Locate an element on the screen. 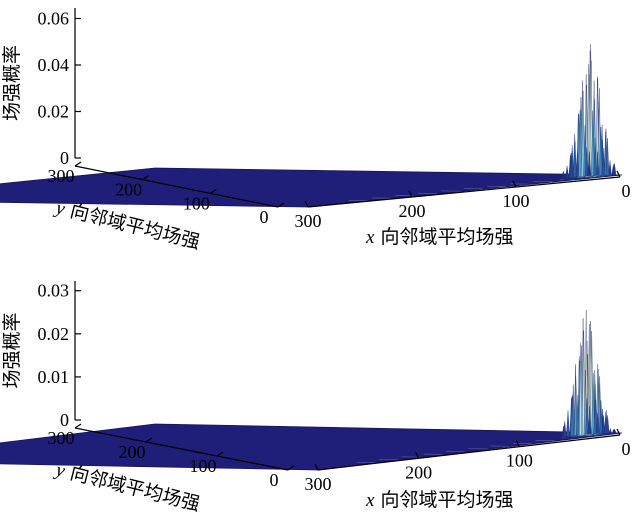 This screenshot has width=634, height=512. z-tick-label: 0.06 is located at coordinates (54, 19).